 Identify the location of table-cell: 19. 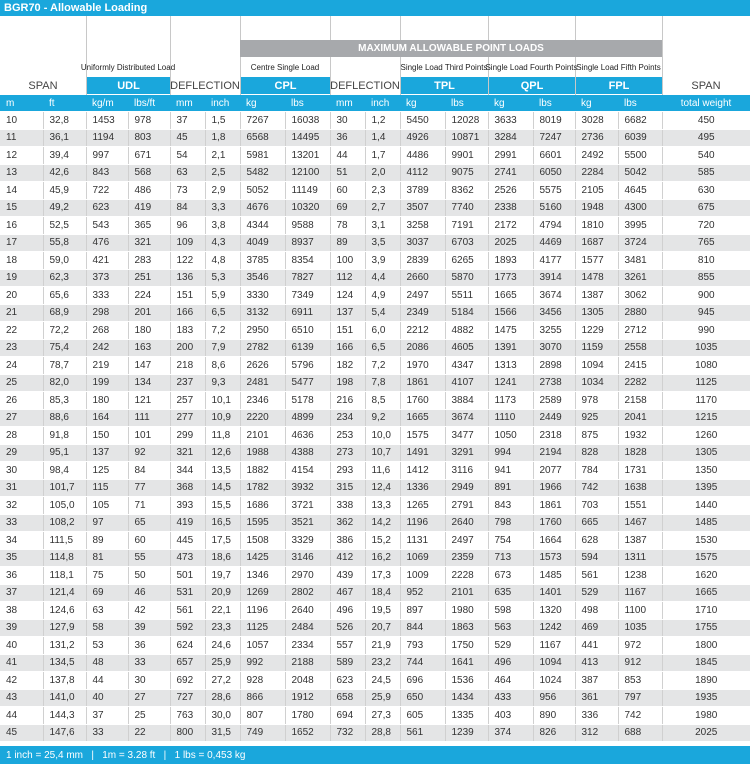
(22, 278).